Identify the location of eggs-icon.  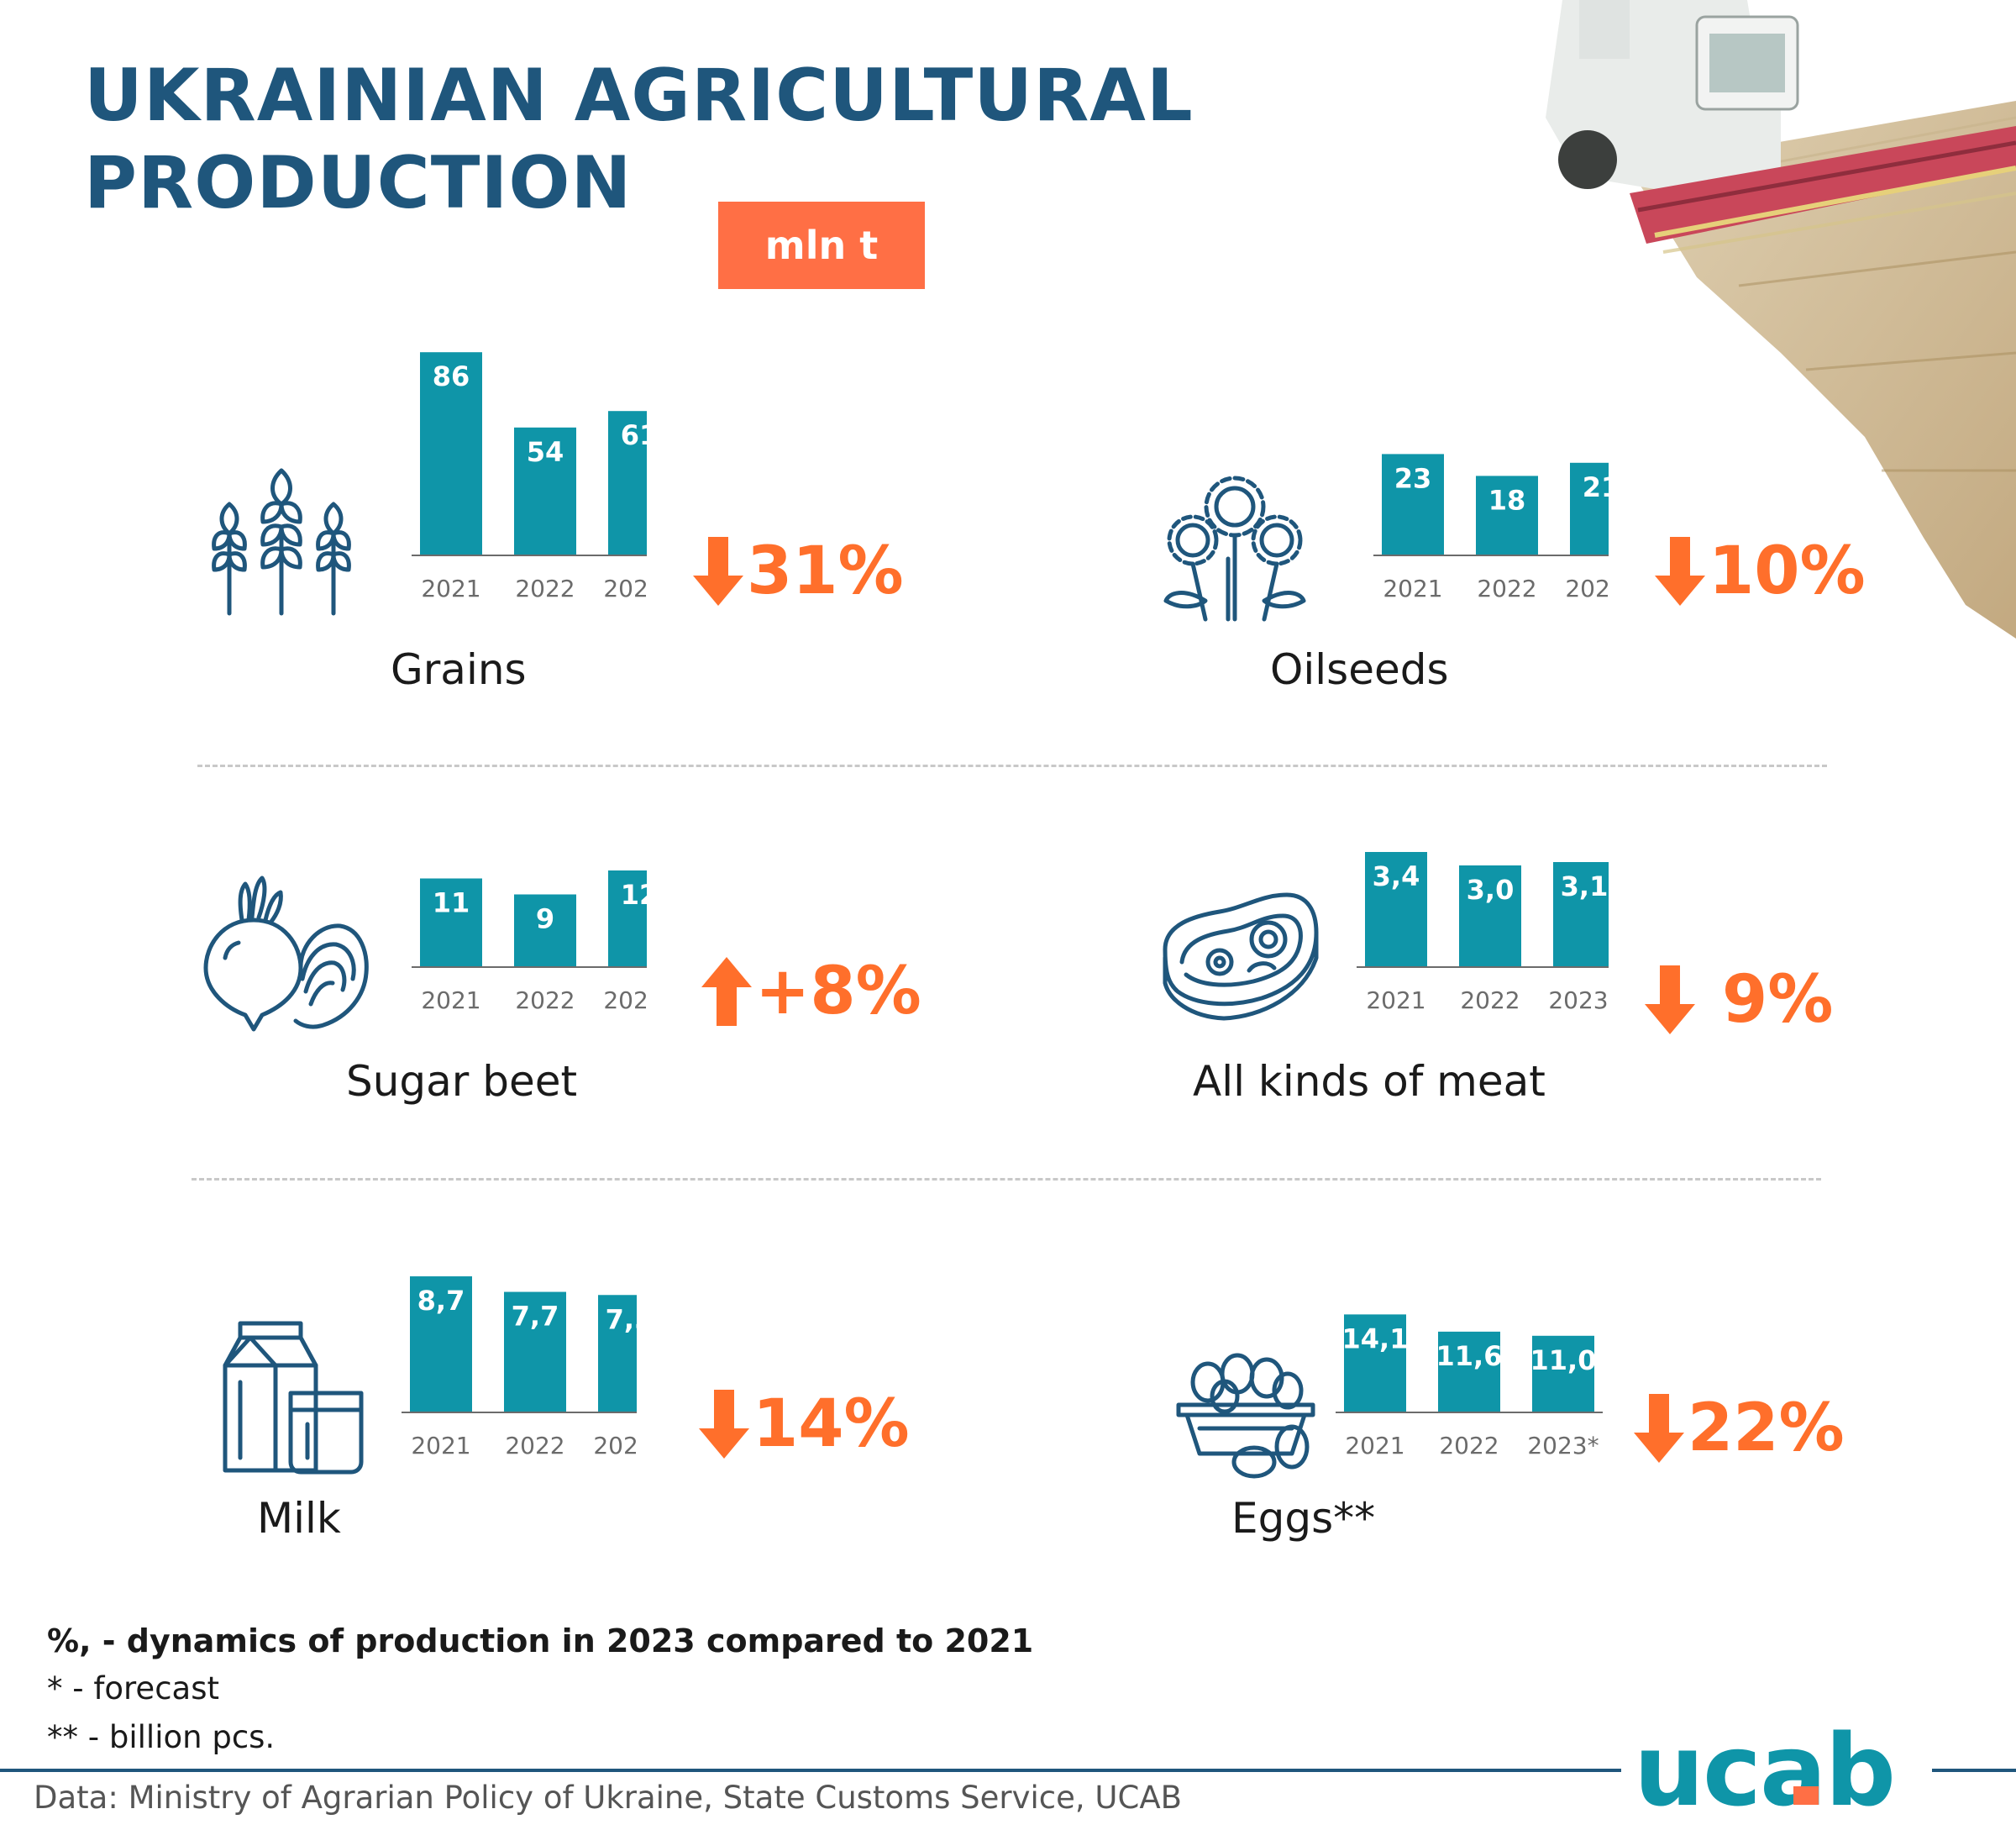
(1245, 1416).